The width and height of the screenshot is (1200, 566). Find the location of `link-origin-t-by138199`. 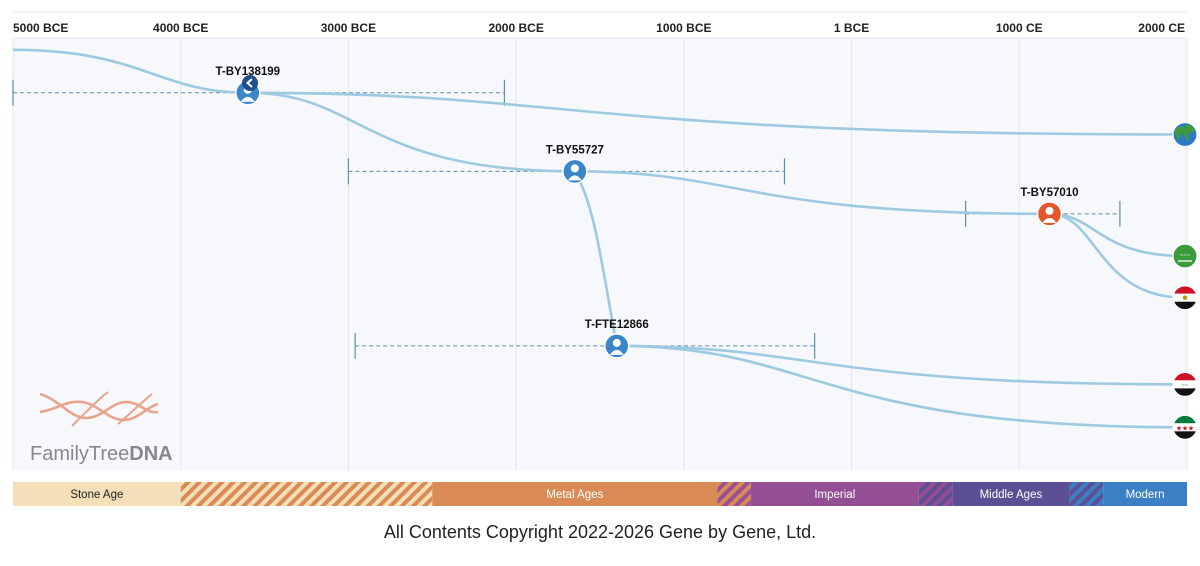

link-origin-t-by138199 is located at coordinates (130, 71).